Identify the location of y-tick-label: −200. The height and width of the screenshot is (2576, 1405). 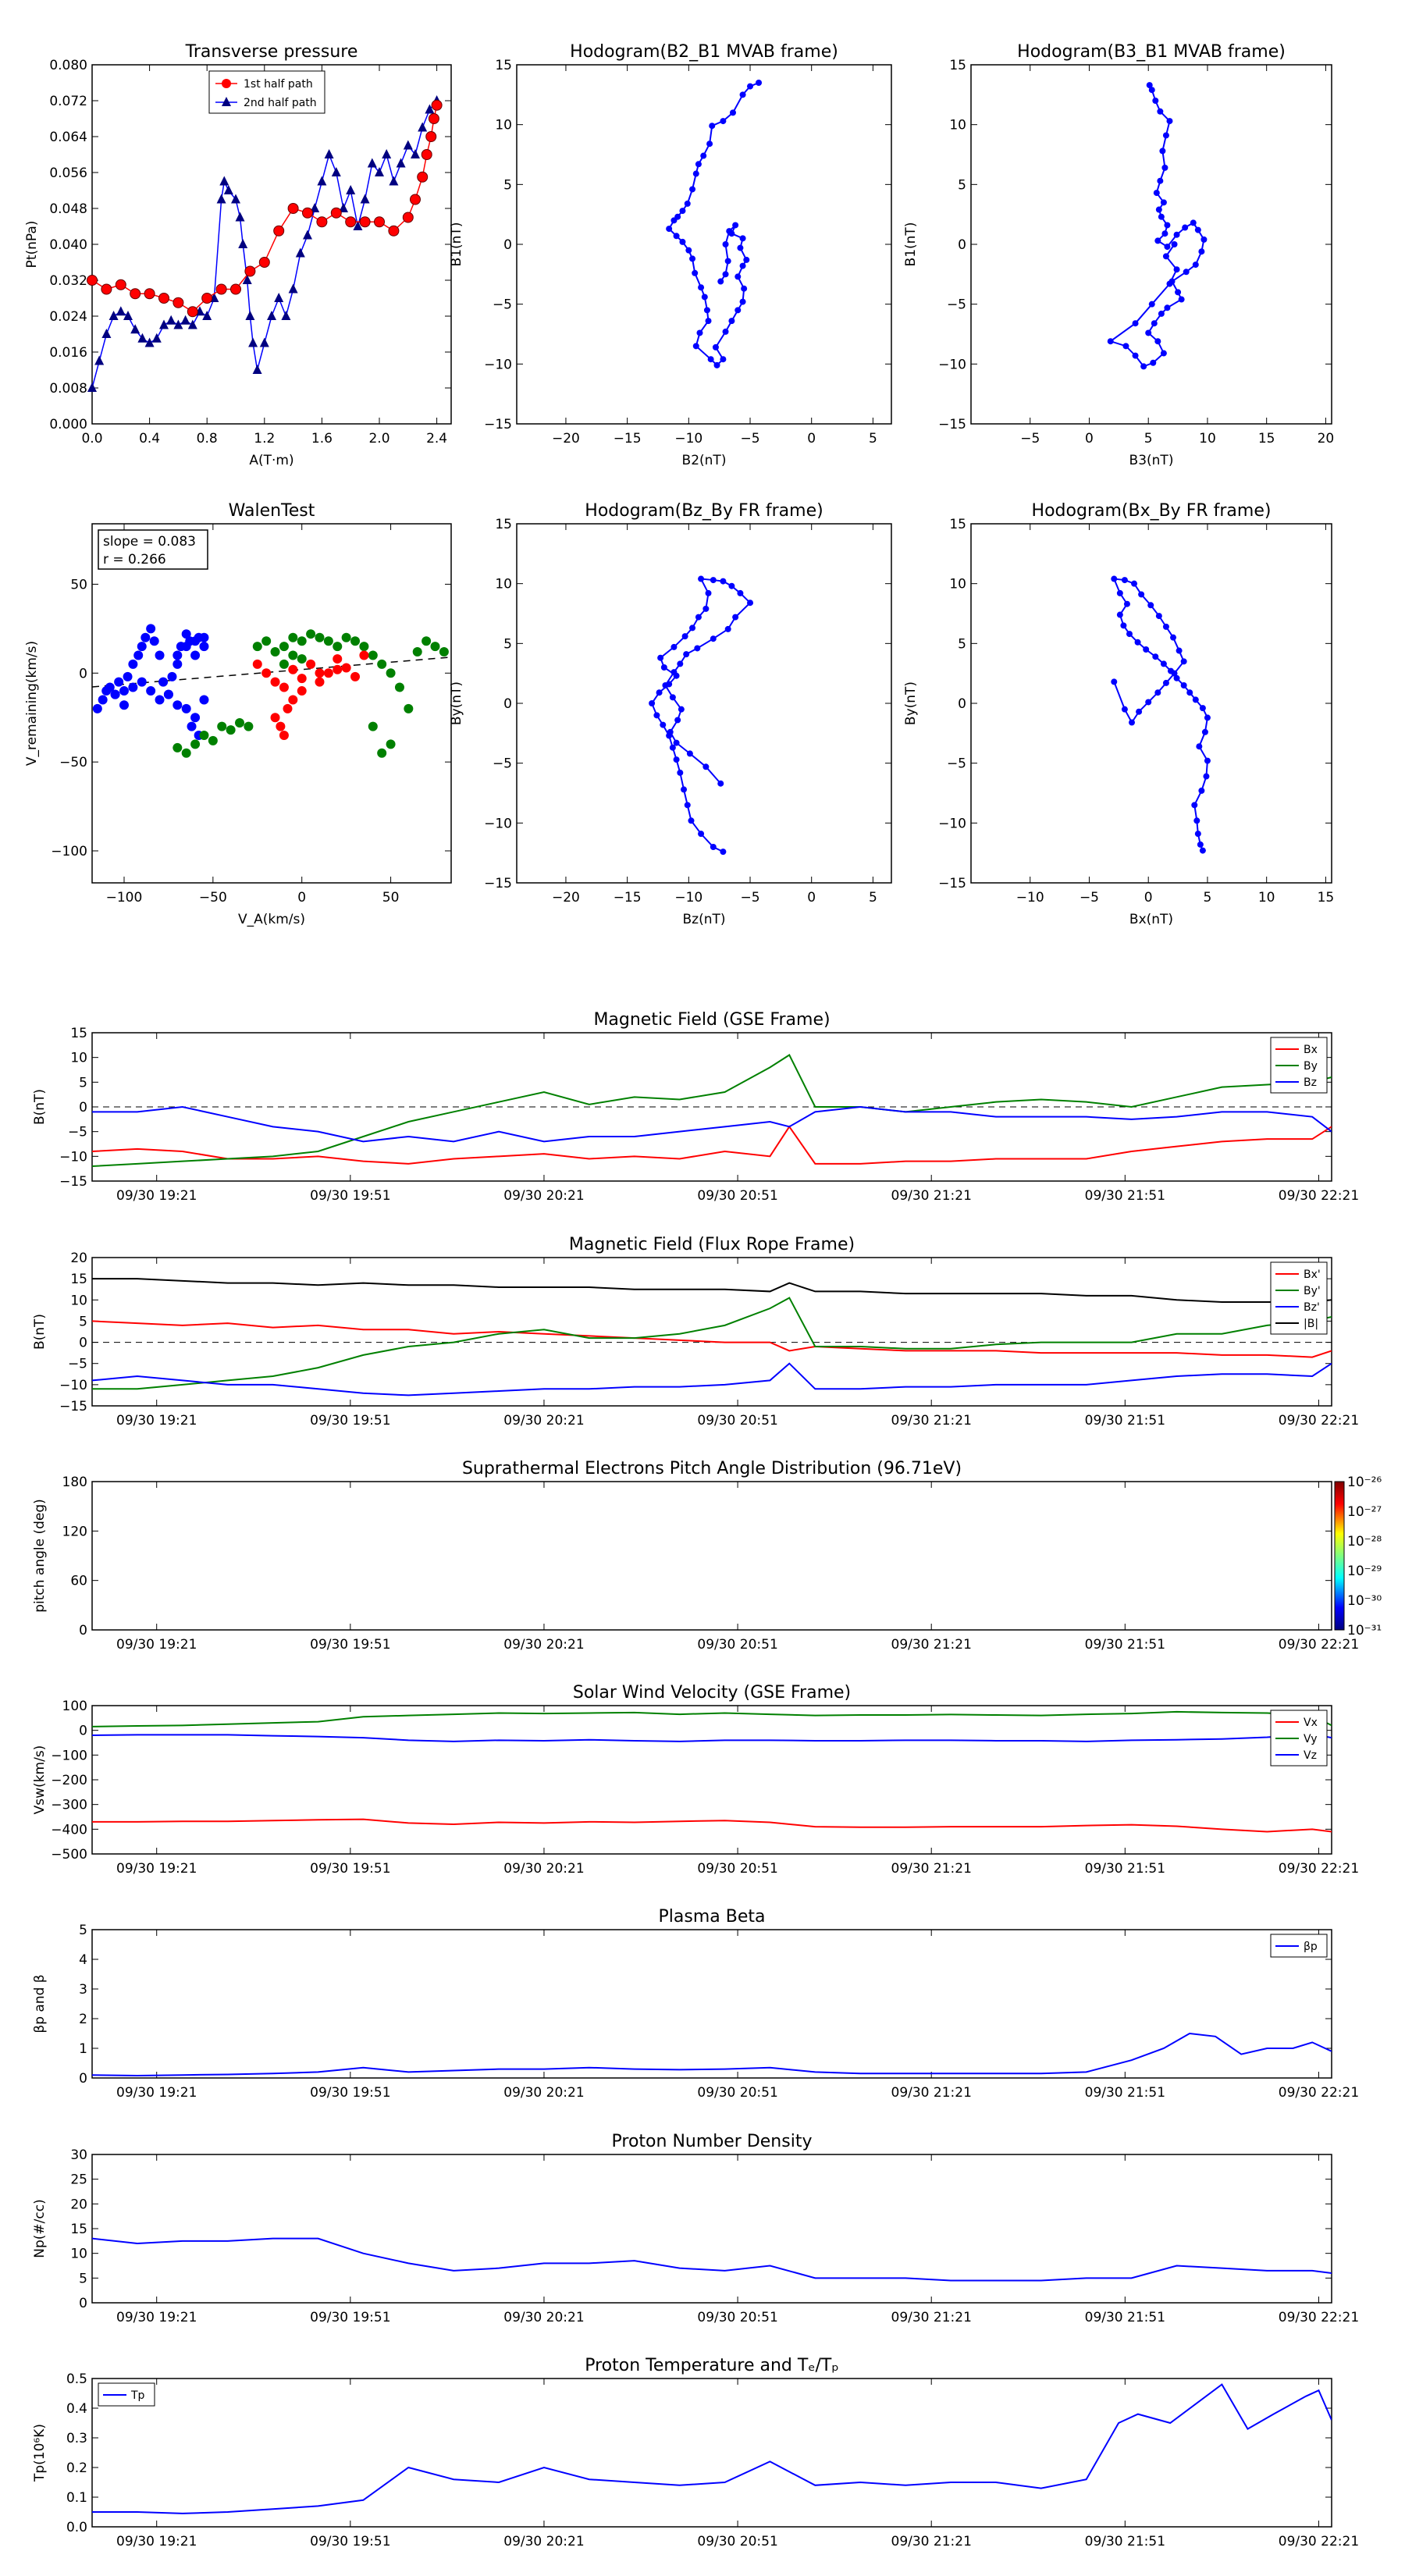
(69, 1780).